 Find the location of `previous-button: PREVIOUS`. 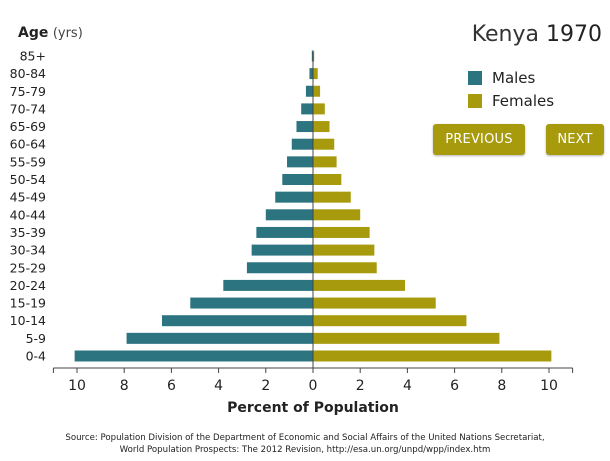

previous-button: PREVIOUS is located at coordinates (479, 139).